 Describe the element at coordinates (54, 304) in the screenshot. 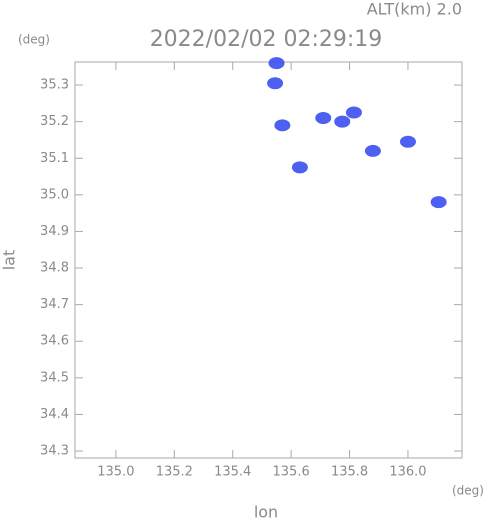

I see `y-tick-label: 34.7` at that location.